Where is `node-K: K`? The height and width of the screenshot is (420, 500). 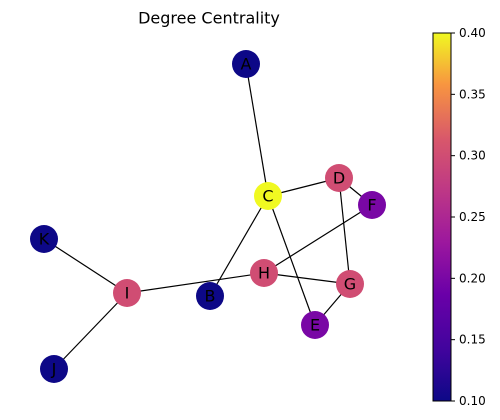
node-K: K is located at coordinates (44, 239).